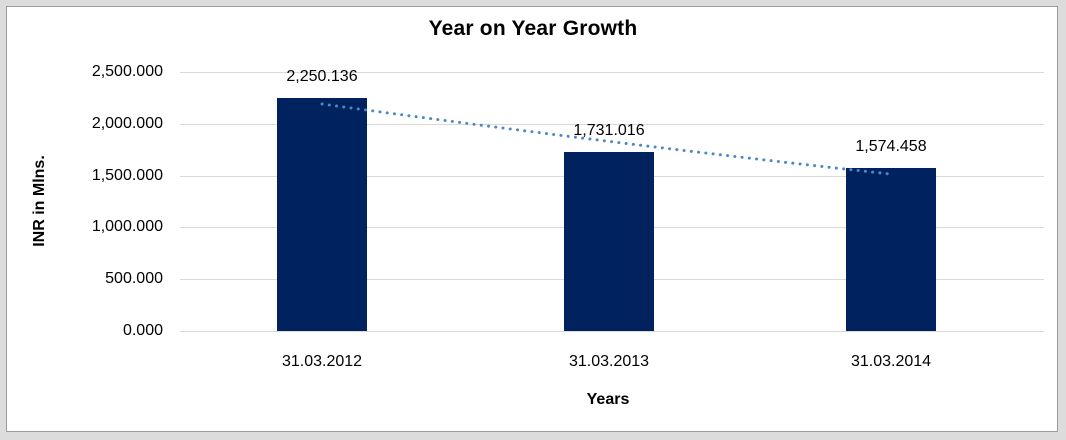  I want to click on y-tick-label: 1,500.000, so click(127, 175).